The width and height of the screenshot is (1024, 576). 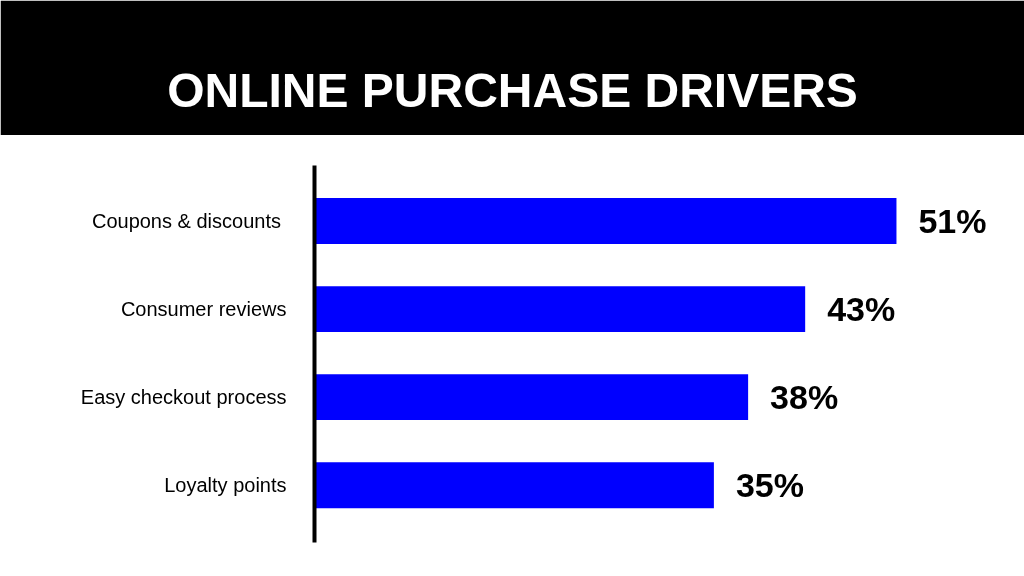 I want to click on data-label: 35%, so click(x=769, y=485).